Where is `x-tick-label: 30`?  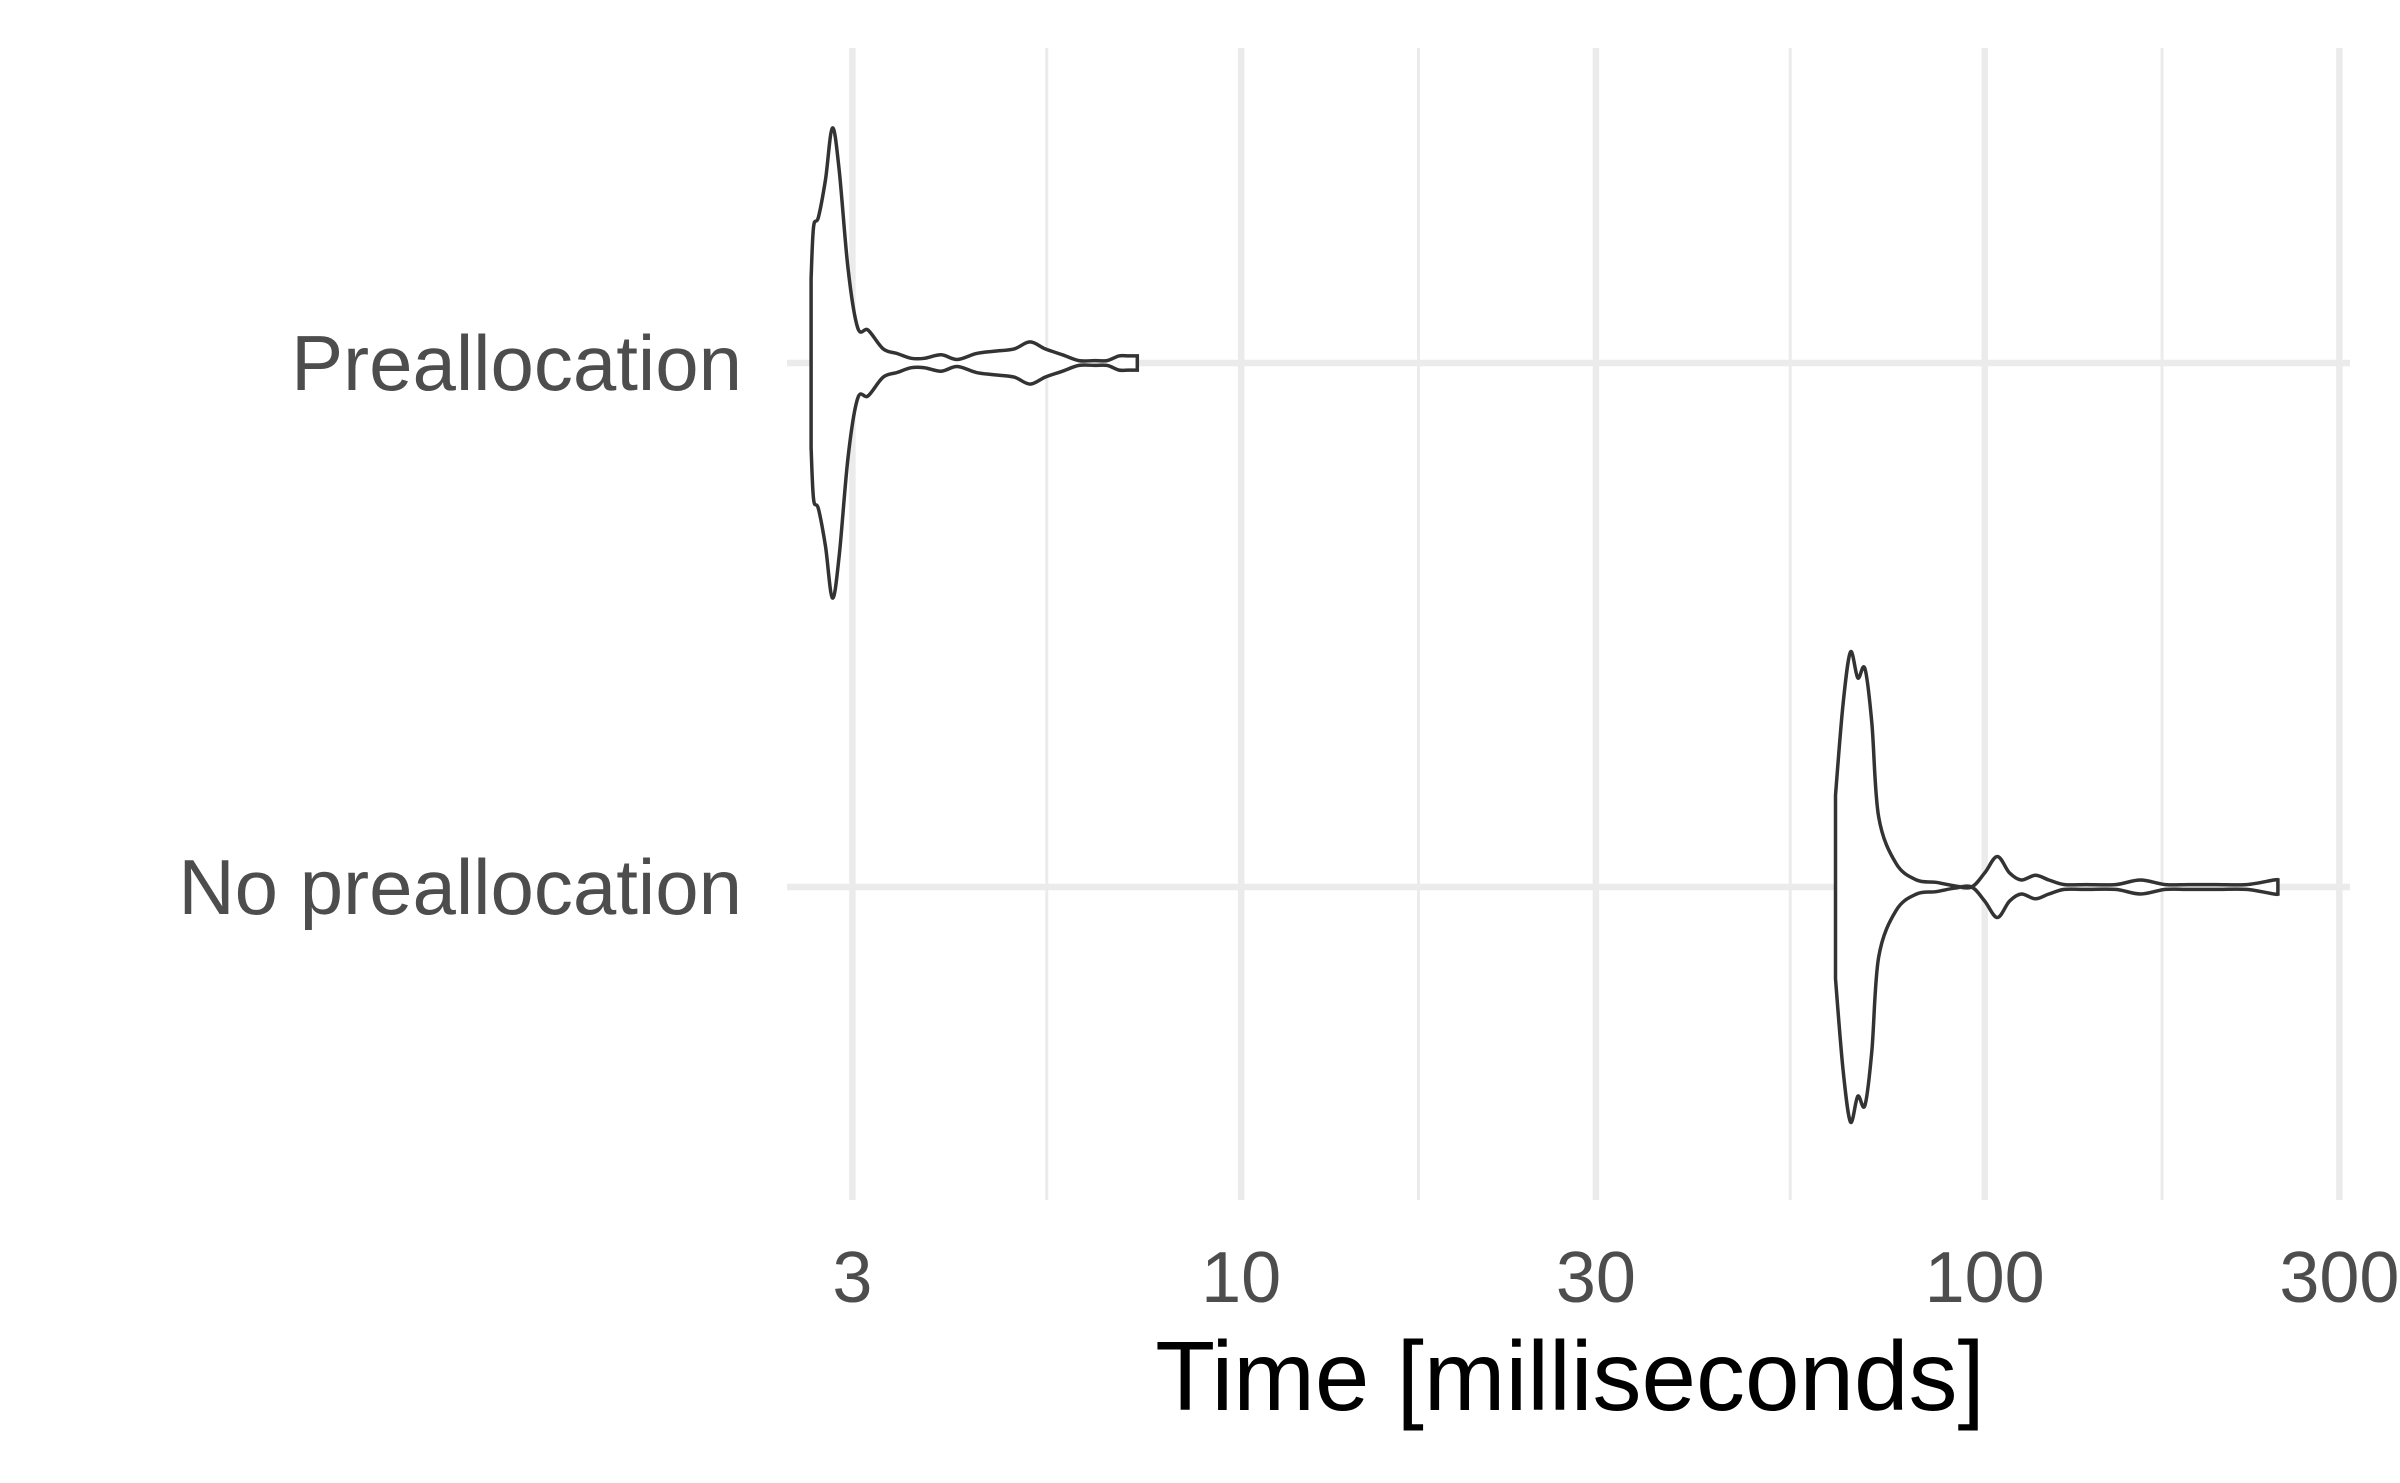 x-tick-label: 30 is located at coordinates (1596, 1278).